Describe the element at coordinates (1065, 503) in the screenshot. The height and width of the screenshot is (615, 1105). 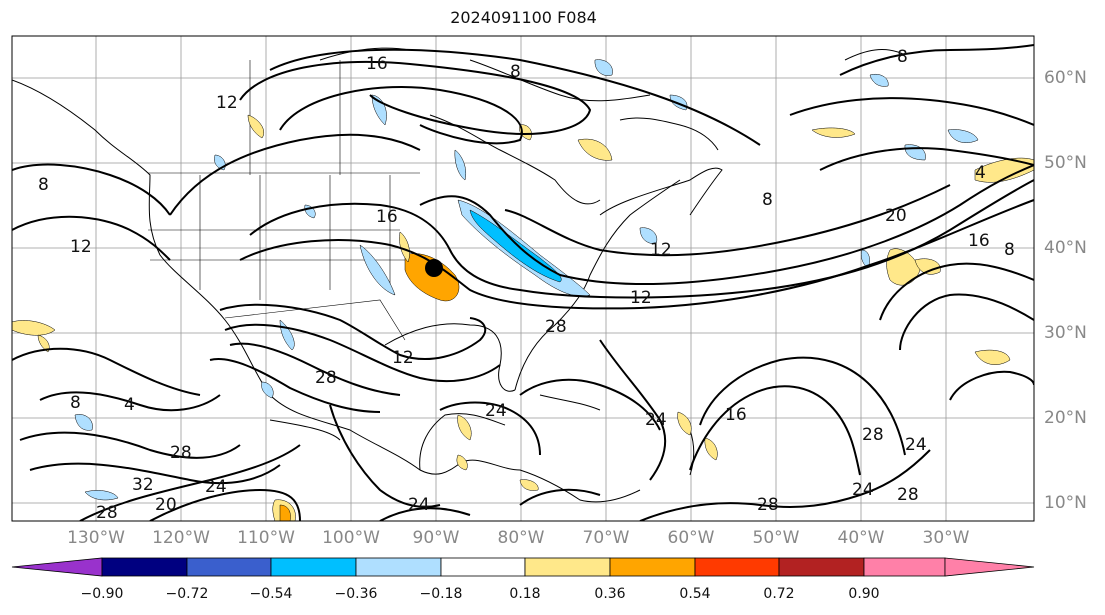
I see `latitude-label: 10°N` at that location.